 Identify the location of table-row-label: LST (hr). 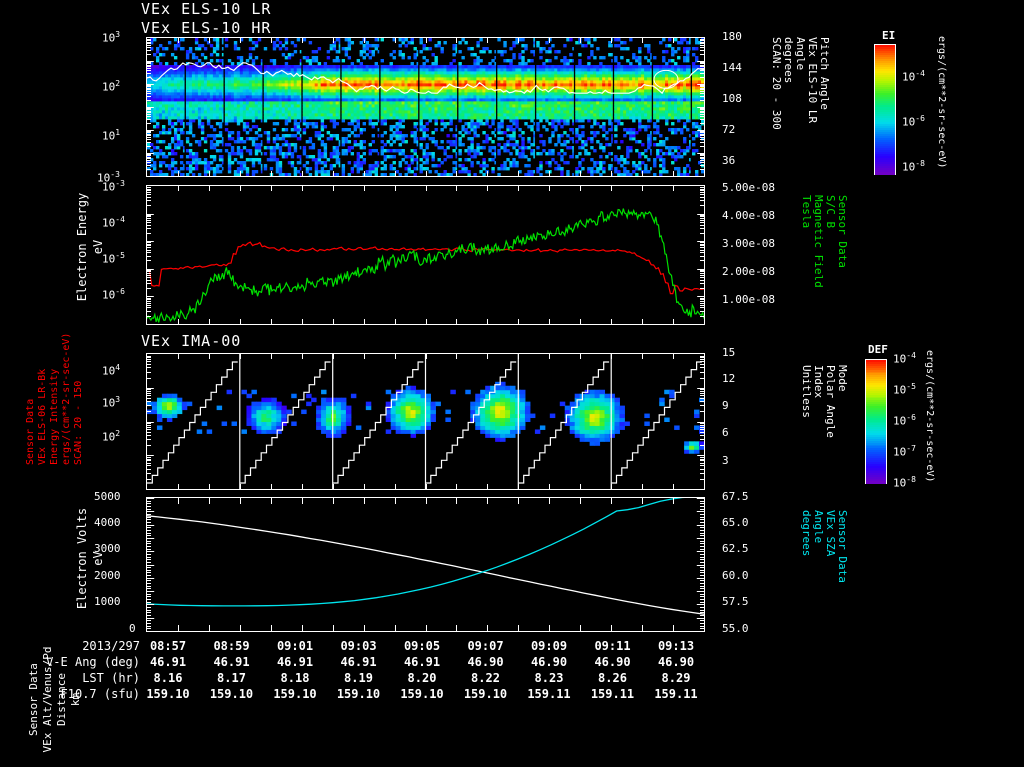
(70, 678).